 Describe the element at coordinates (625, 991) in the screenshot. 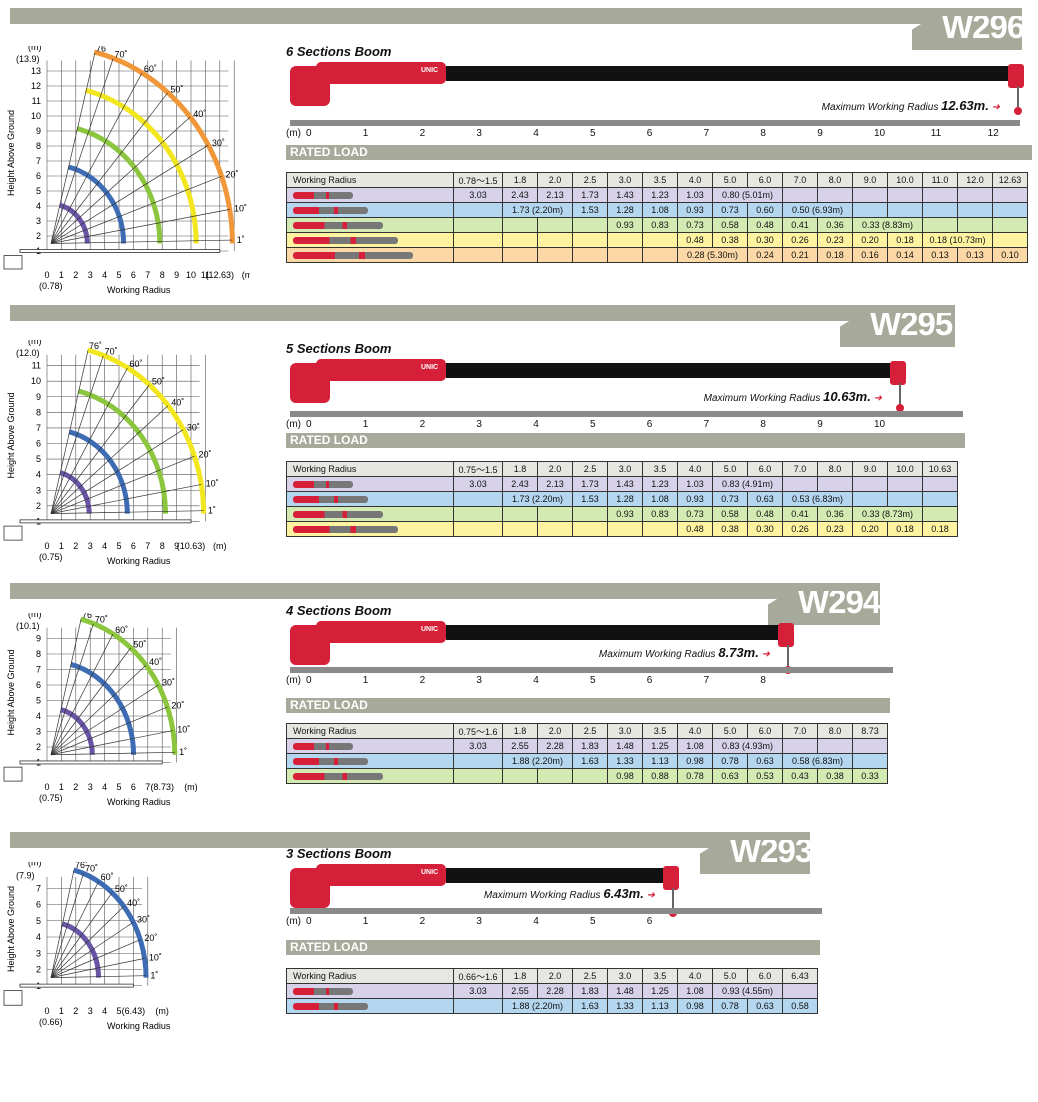

I see `rated-load-cell: 1.48` at that location.